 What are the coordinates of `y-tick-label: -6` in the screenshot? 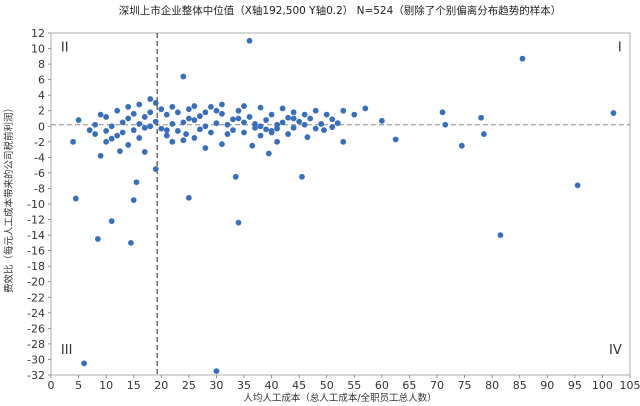 It's located at (39, 173).